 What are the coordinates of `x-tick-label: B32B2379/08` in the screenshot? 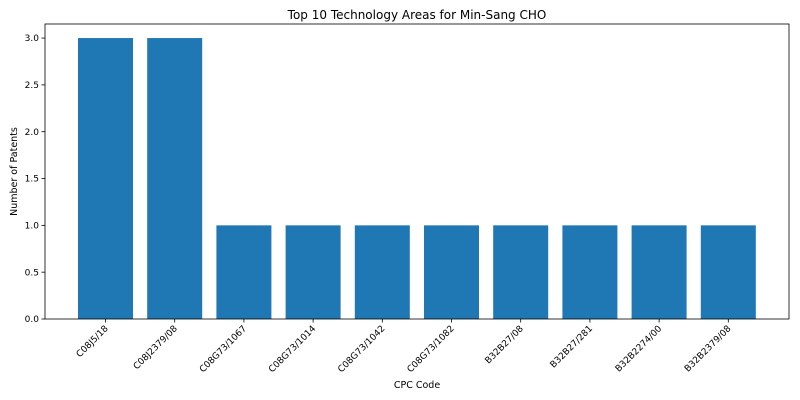 It's located at (708, 349).